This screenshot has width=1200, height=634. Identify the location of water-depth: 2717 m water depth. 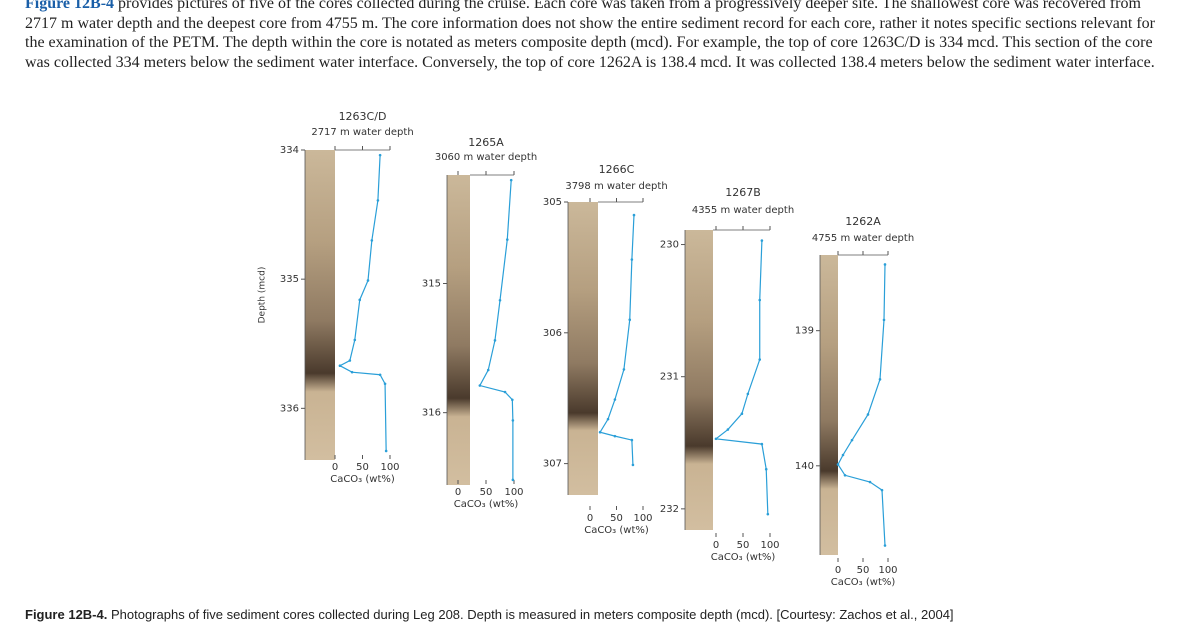
(362, 132).